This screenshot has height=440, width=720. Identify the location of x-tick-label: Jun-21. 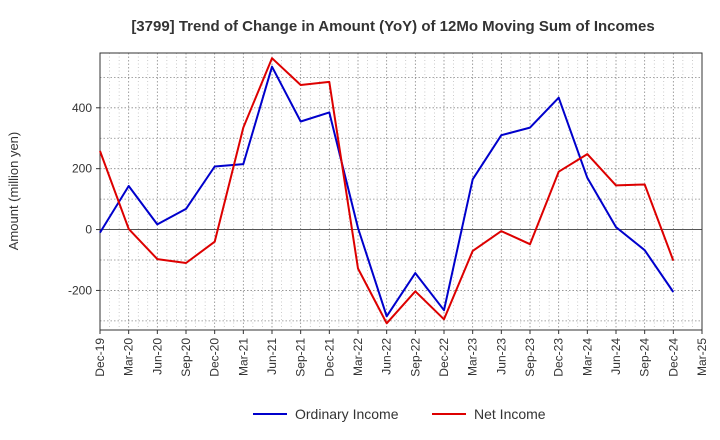
(272, 356).